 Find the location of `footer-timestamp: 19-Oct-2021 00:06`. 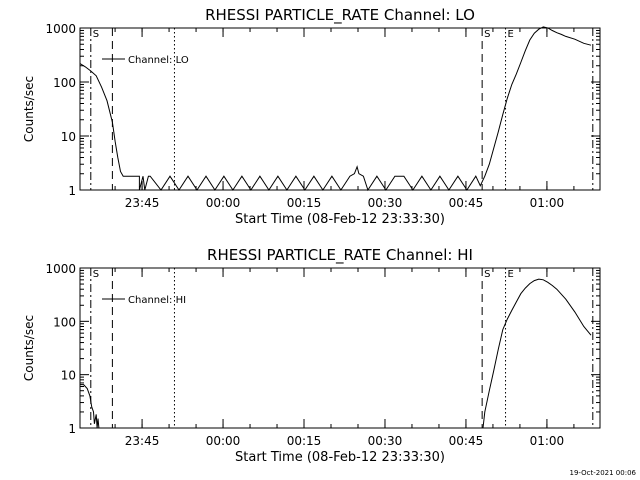

footer-timestamp: 19-Oct-2021 00:06 is located at coordinates (603, 473).